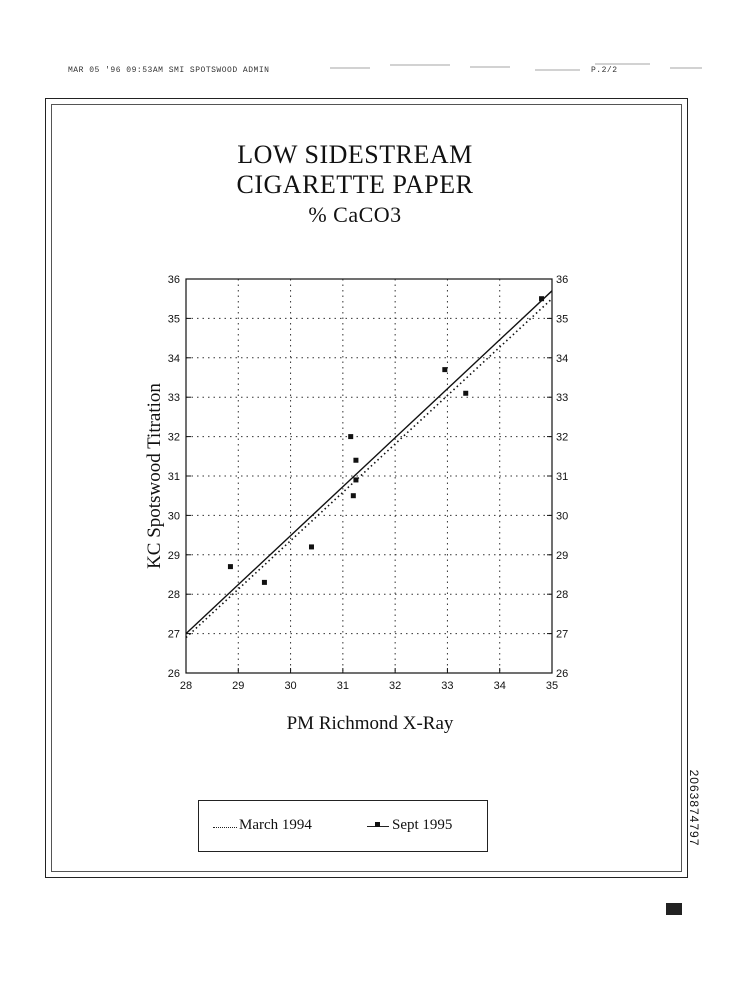  I want to click on y-tick-label-right: 34, so click(562, 359).